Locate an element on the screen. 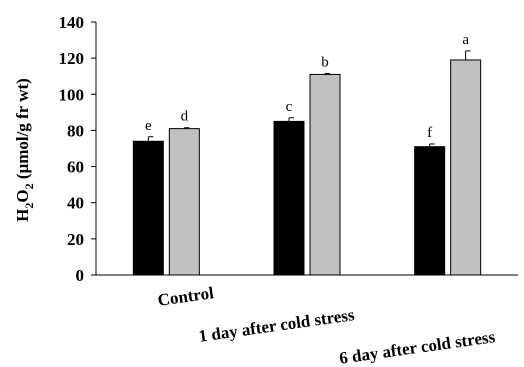 The height and width of the screenshot is (367, 524). significance-letter: f is located at coordinates (429, 133).